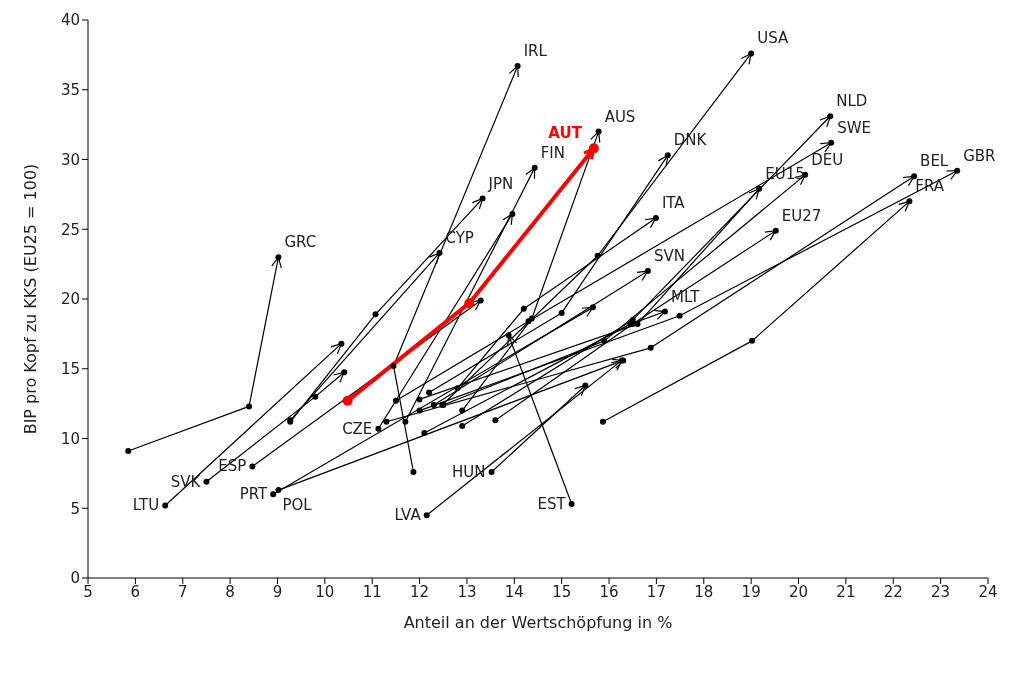 This screenshot has height=679, width=1009. What do you see at coordinates (801, 215) in the screenshot?
I see `annotation: EU27` at bounding box center [801, 215].